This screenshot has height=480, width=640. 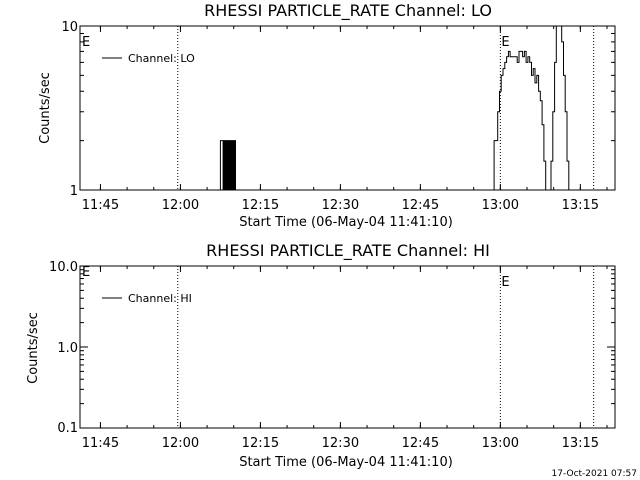 What do you see at coordinates (348, 11) in the screenshot?
I see `lo-chart-title: RHESSI PARTICLE_RATE Channel: LO` at bounding box center [348, 11].